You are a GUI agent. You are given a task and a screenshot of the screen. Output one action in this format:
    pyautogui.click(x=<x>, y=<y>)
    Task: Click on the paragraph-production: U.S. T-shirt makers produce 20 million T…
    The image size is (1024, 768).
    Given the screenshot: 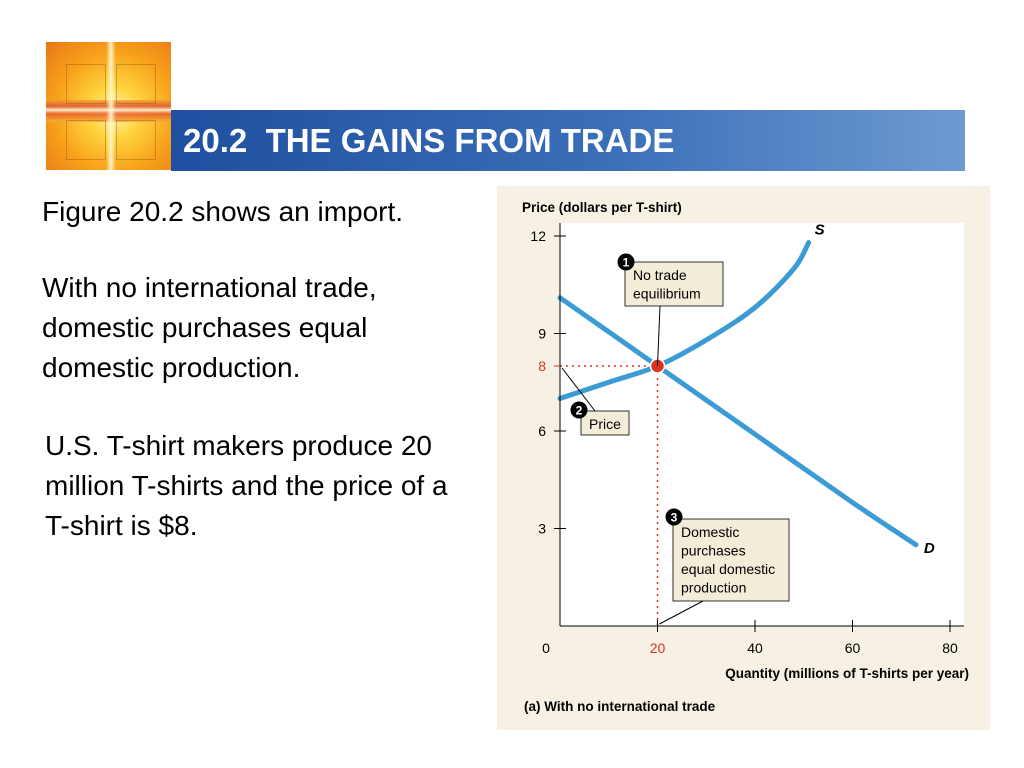 What is the action you would take?
    pyautogui.click(x=246, y=485)
    